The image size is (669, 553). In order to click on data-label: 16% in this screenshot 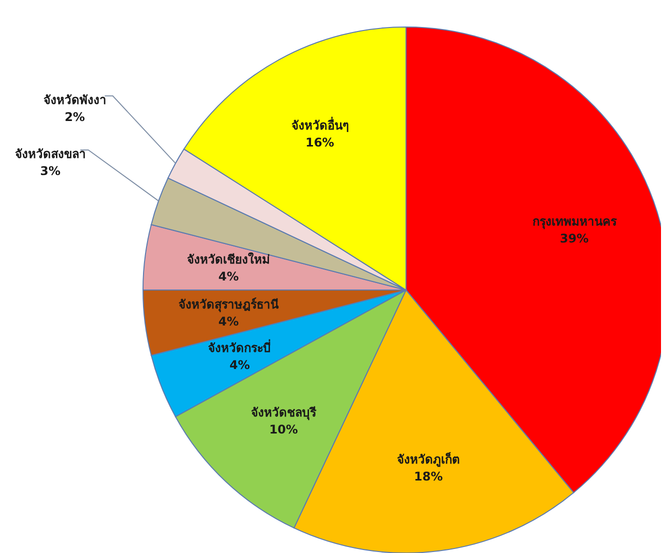, I will do `click(319, 142)`.